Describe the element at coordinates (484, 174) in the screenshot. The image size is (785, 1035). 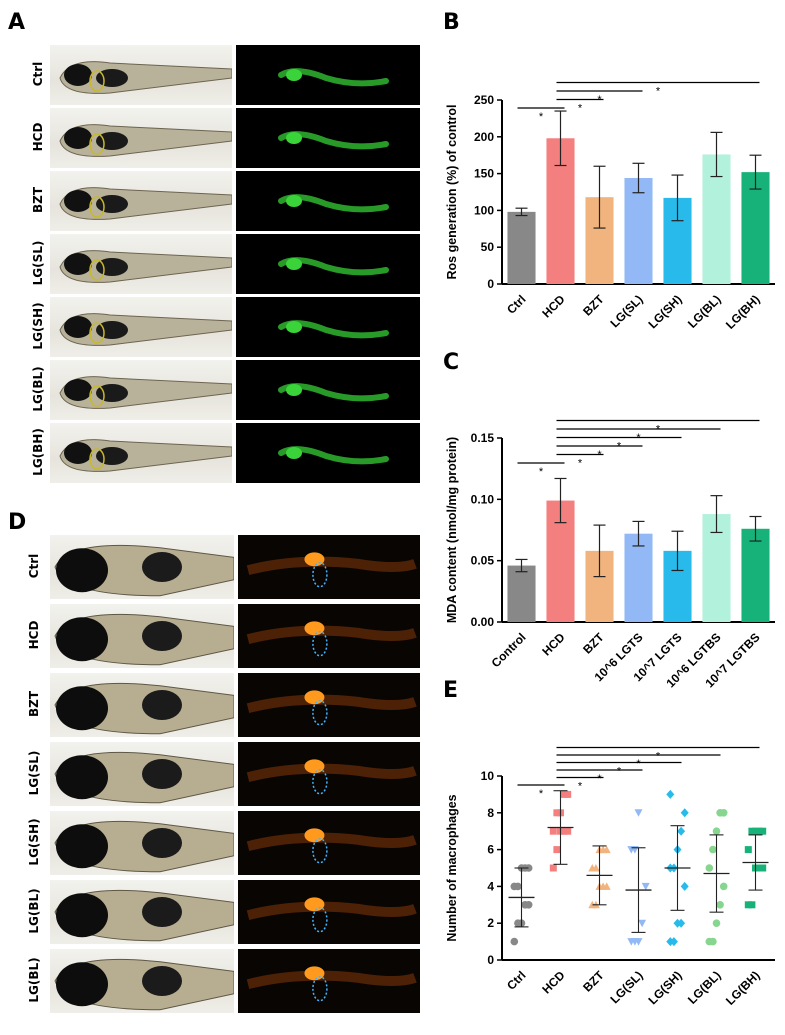
I see `chart-b-y-tick-label: 150` at that location.